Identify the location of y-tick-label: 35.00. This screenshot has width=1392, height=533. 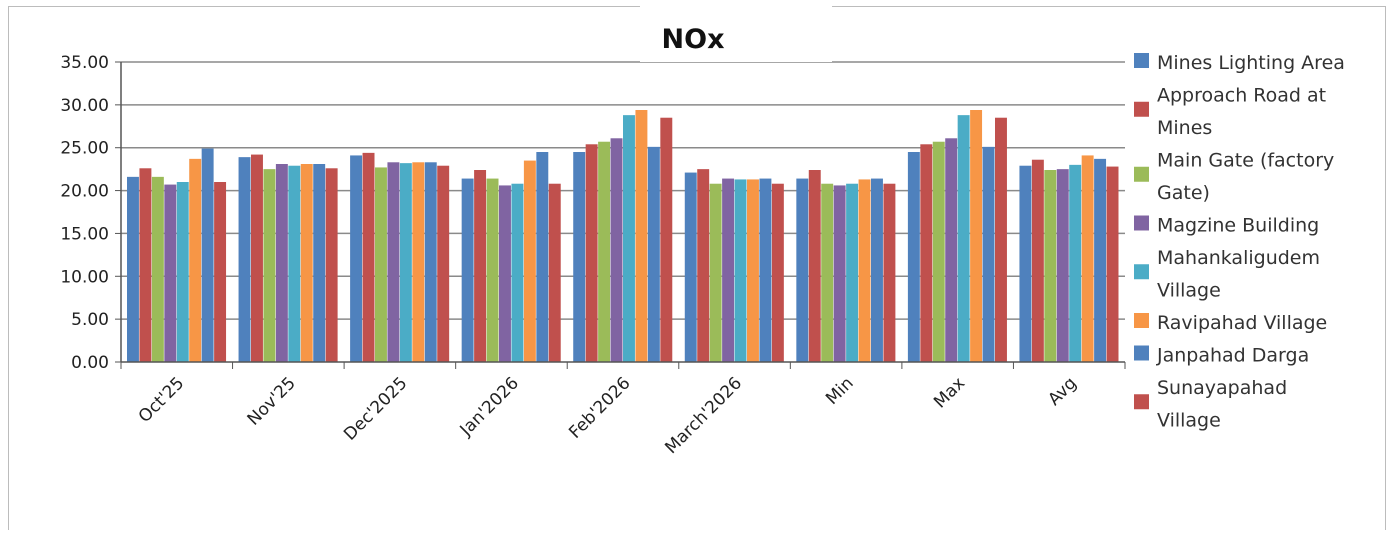
(84, 63).